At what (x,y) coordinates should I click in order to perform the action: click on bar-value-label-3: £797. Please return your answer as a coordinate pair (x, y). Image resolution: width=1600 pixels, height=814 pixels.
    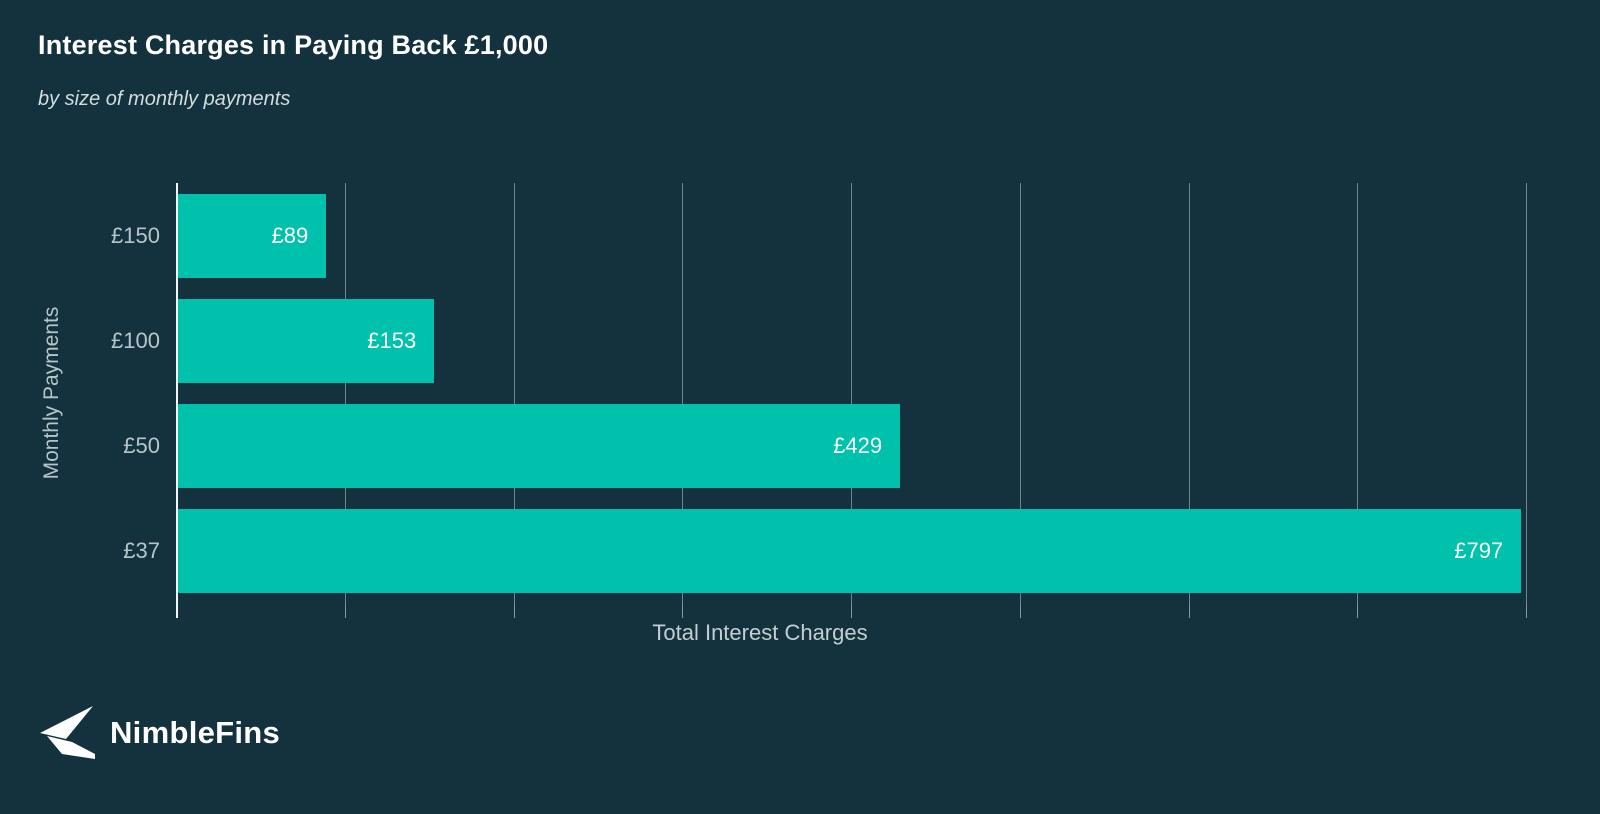
    Looking at the image, I should click on (1479, 550).